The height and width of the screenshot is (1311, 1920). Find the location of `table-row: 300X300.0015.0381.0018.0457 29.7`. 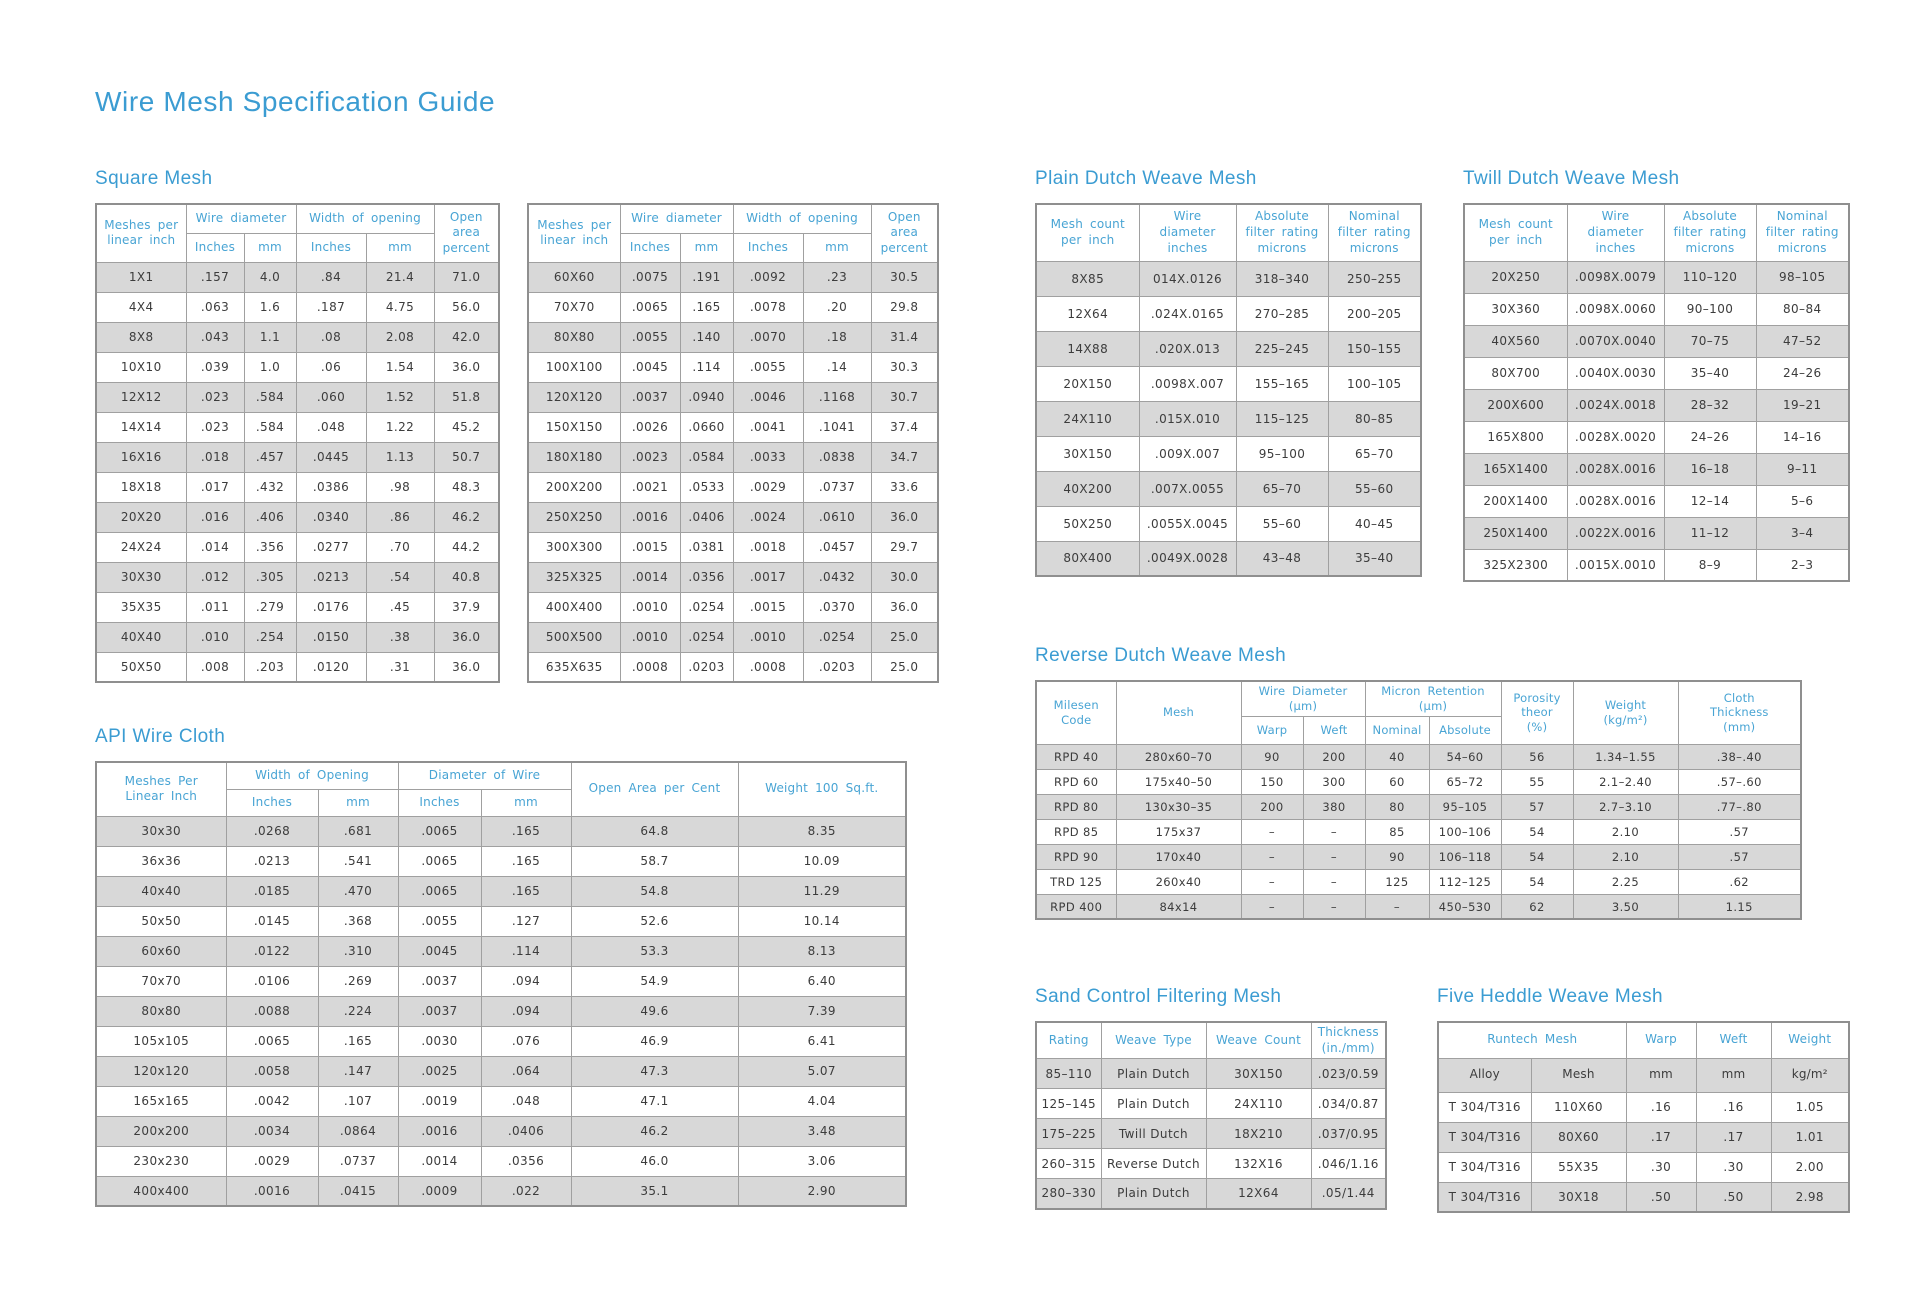

table-row: 300X300.0015.0381.0018.0457 29.7 is located at coordinates (733, 547).